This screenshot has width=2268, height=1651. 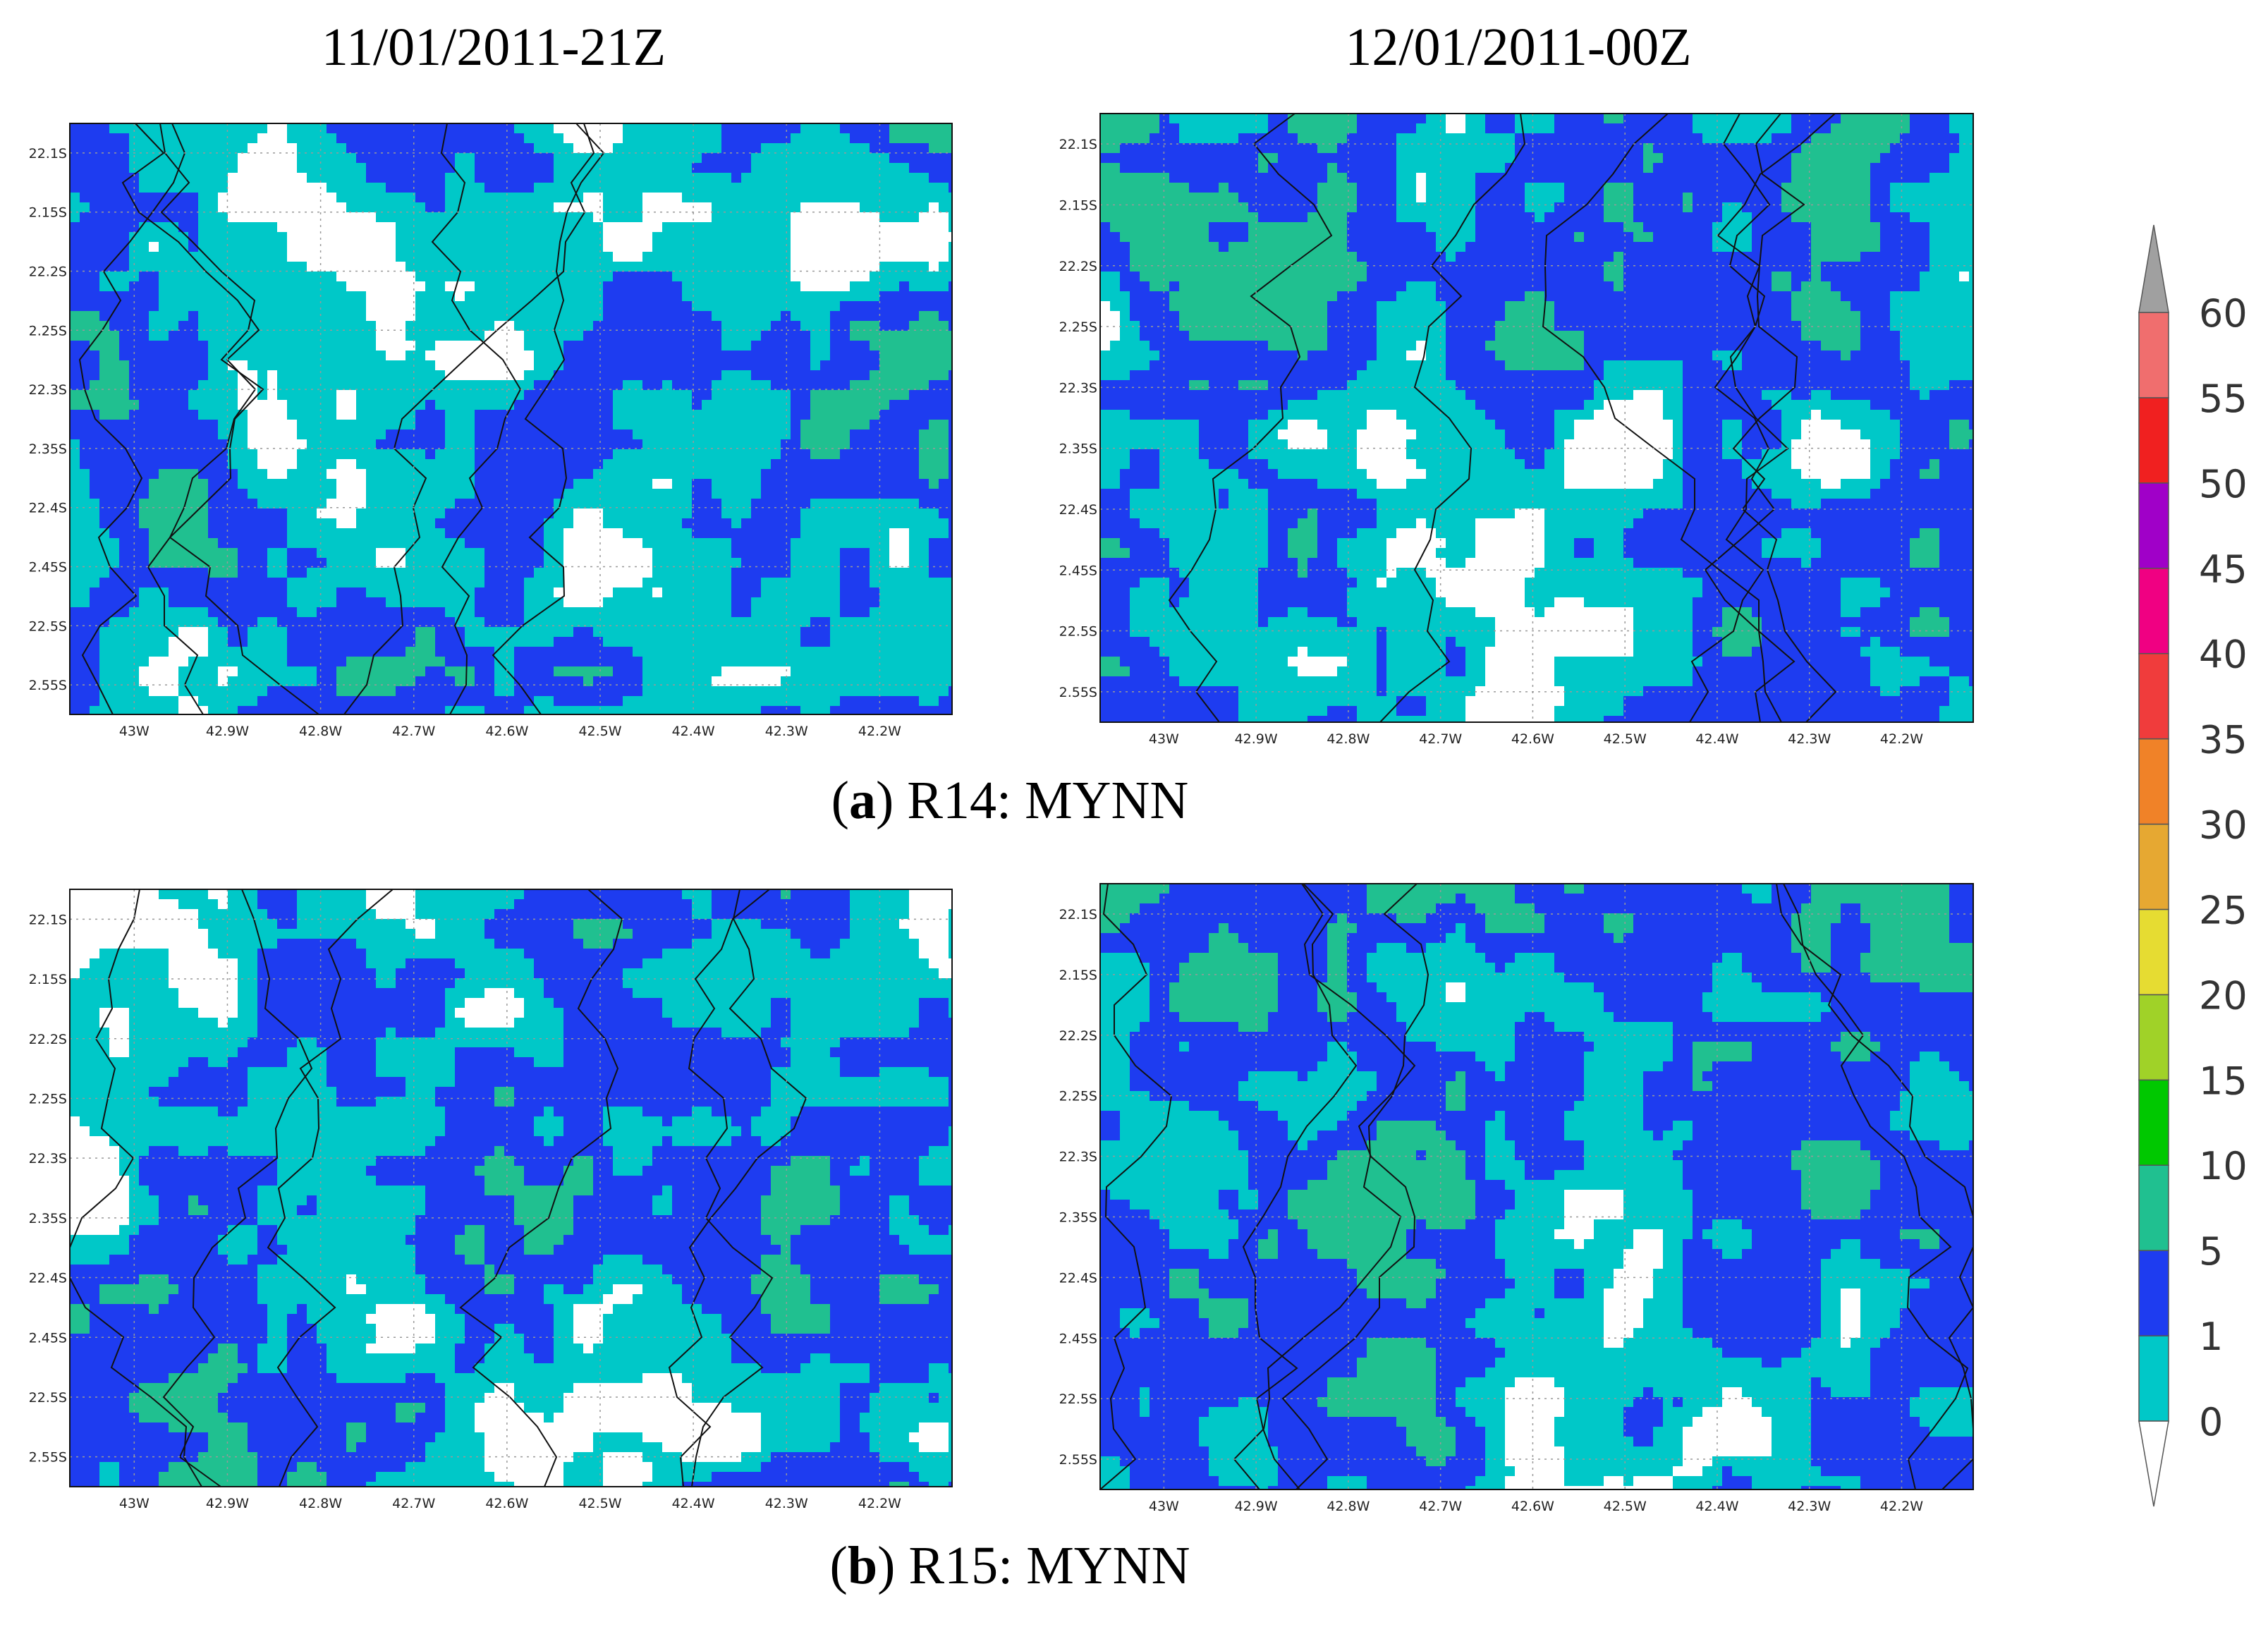 I want to click on colorbar-label: 55, so click(x=2223, y=399).